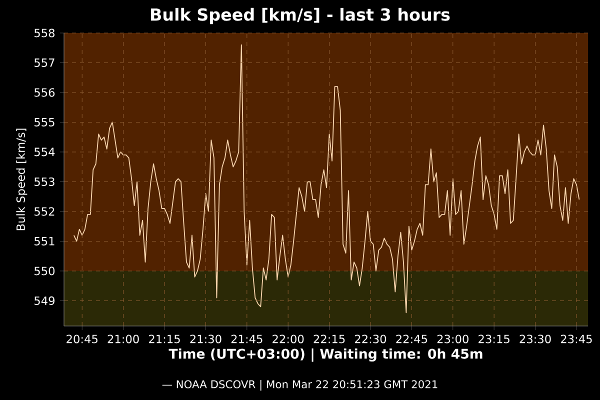 This screenshot has height=400, width=600. What do you see at coordinates (44, 241) in the screenshot?
I see `y-tick-label: 551` at bounding box center [44, 241].